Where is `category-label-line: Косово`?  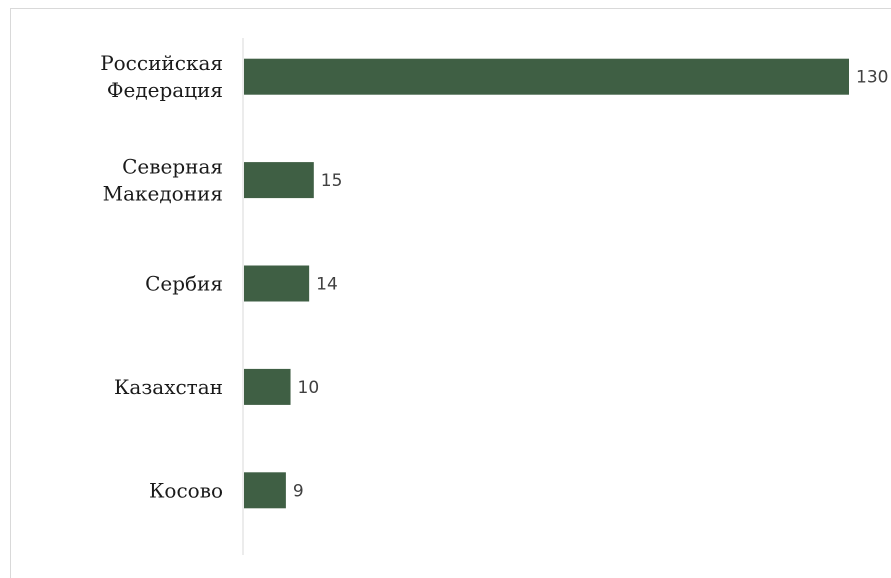 category-label-line: Косово is located at coordinates (186, 490).